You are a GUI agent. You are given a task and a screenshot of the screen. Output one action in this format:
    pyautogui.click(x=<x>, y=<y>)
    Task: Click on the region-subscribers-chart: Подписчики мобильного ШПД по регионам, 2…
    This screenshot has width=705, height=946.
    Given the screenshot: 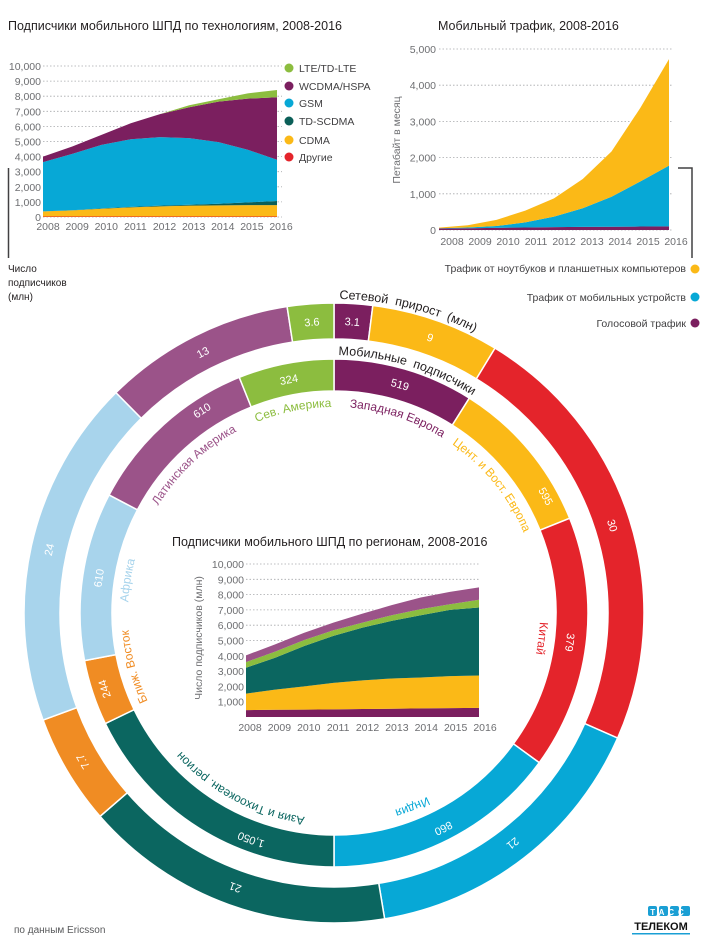 What is the action you would take?
    pyautogui.click(x=334, y=634)
    